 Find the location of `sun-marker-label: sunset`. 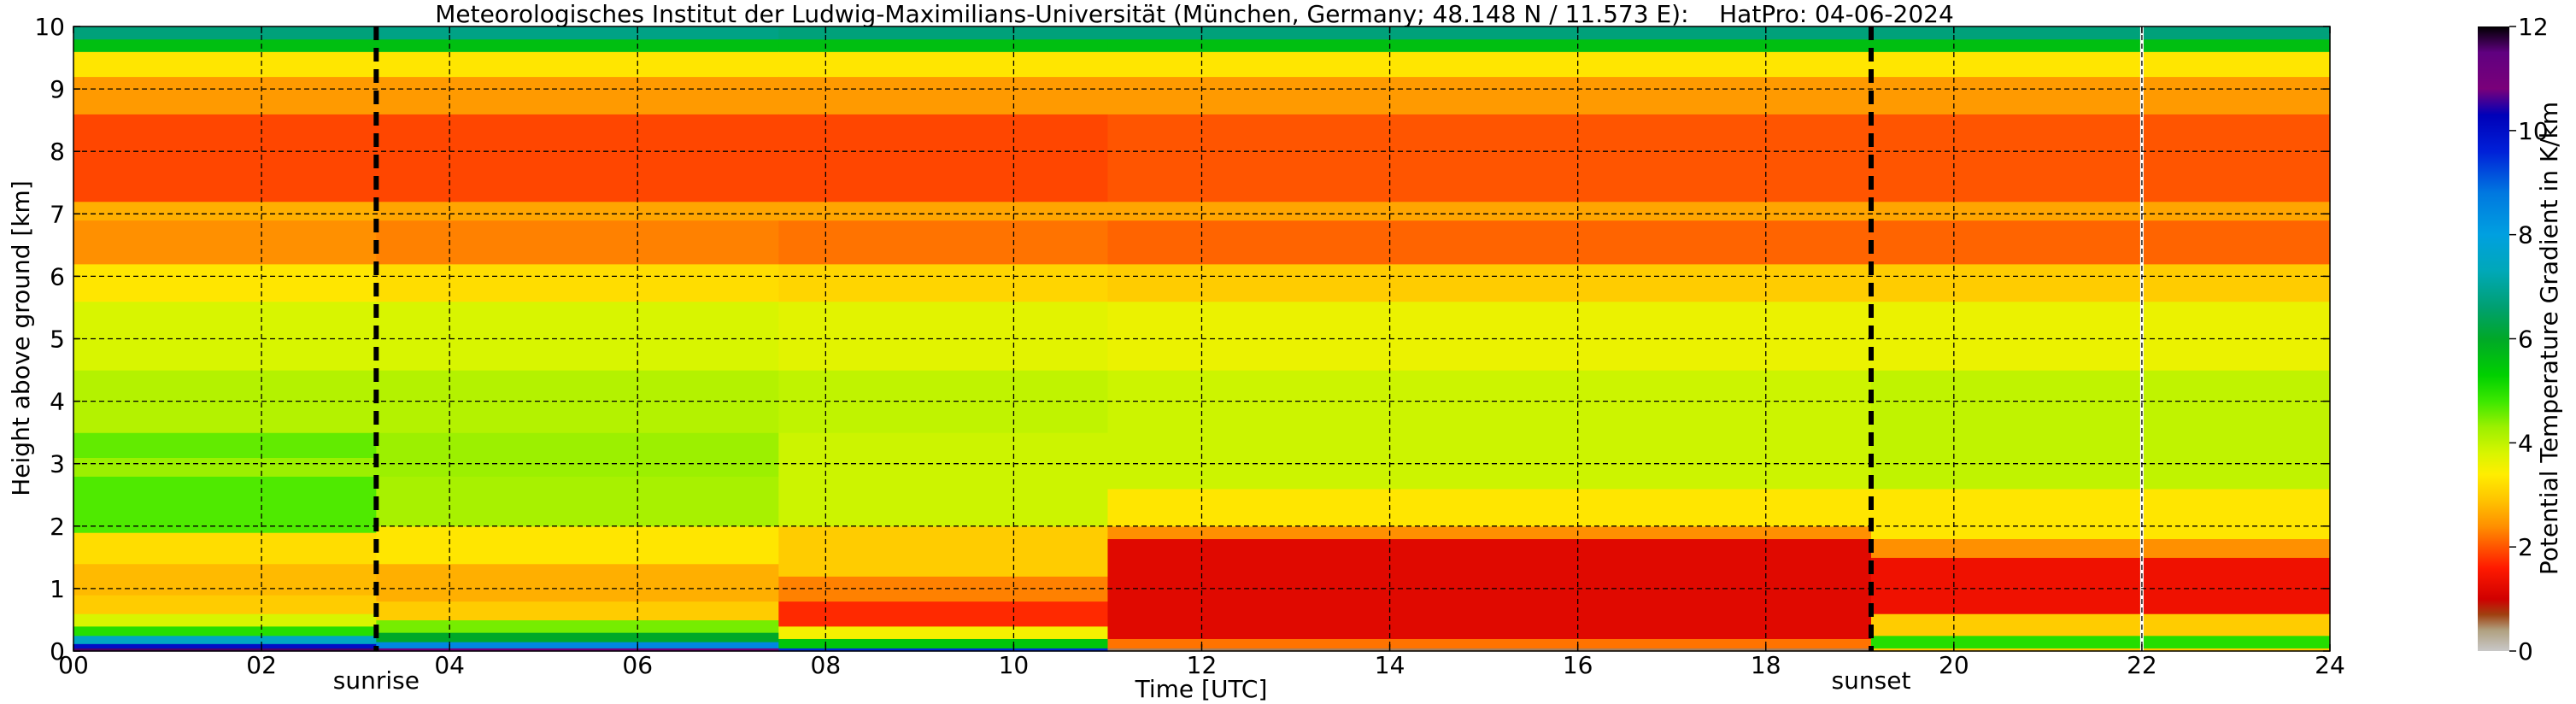

sun-marker-label: sunset is located at coordinates (1871, 680).